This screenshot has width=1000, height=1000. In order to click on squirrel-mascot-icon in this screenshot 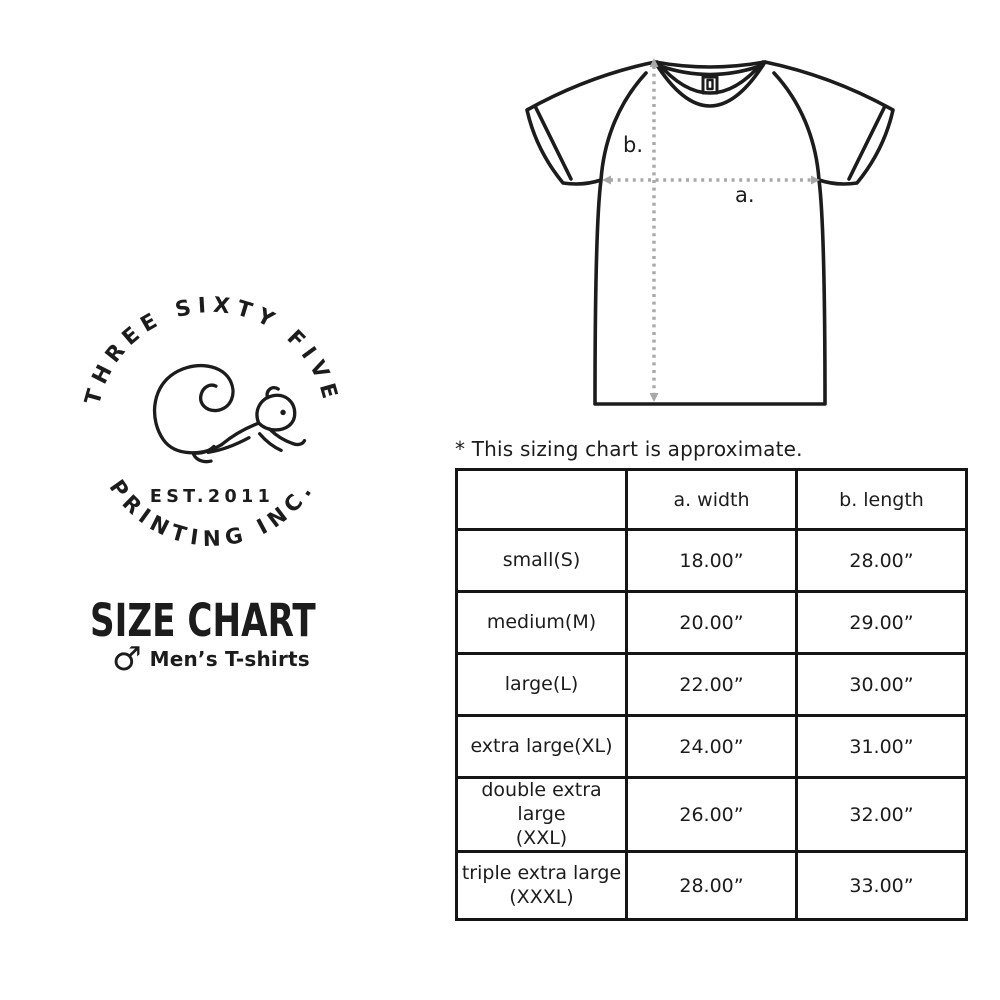, I will do `click(229, 413)`.